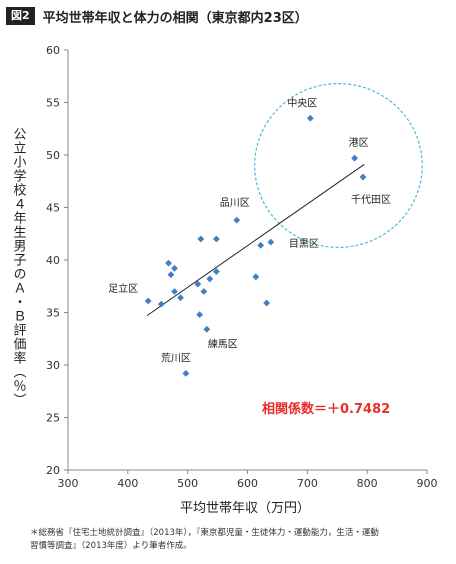 The width and height of the screenshot is (456, 564). I want to click on highlight-ellipse-group, so click(338, 165).